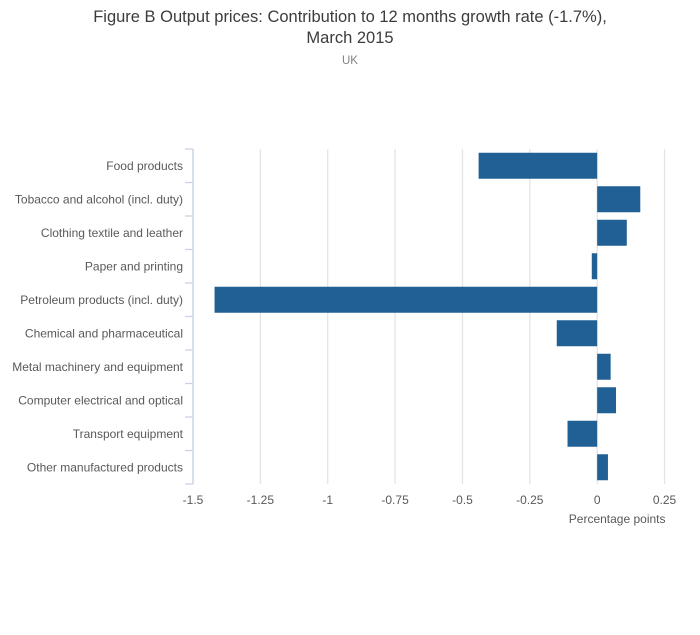 The width and height of the screenshot is (700, 635). I want to click on category-label: Paper and printing, so click(134, 266).